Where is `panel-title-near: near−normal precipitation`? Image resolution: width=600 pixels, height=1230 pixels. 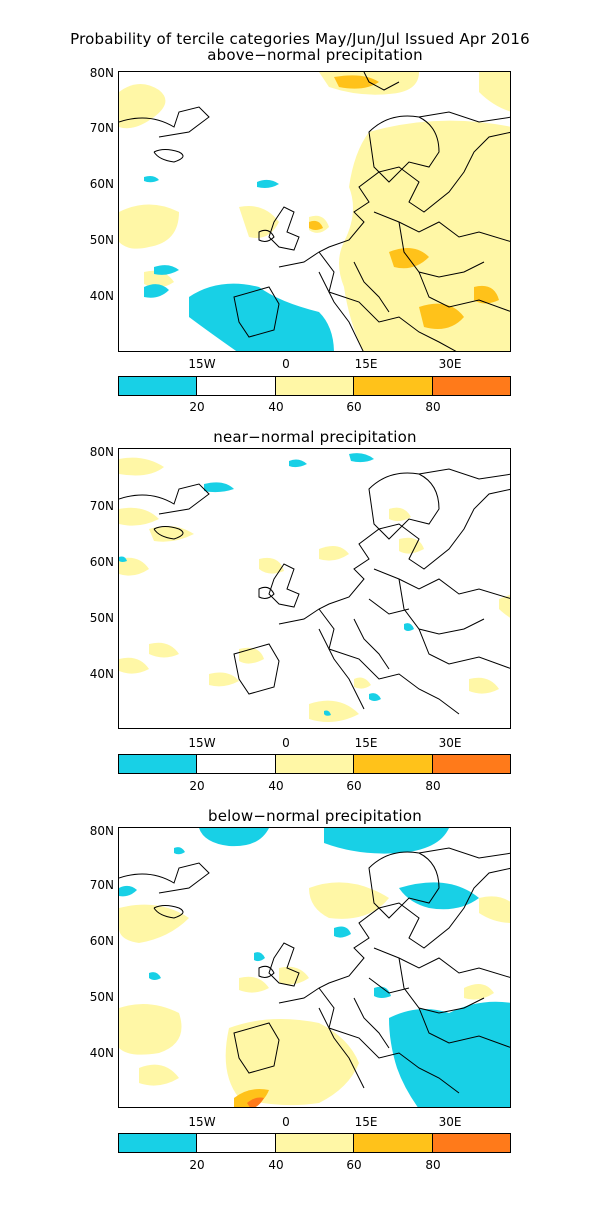
panel-title-near: near−normal precipitation is located at coordinates (315, 437).